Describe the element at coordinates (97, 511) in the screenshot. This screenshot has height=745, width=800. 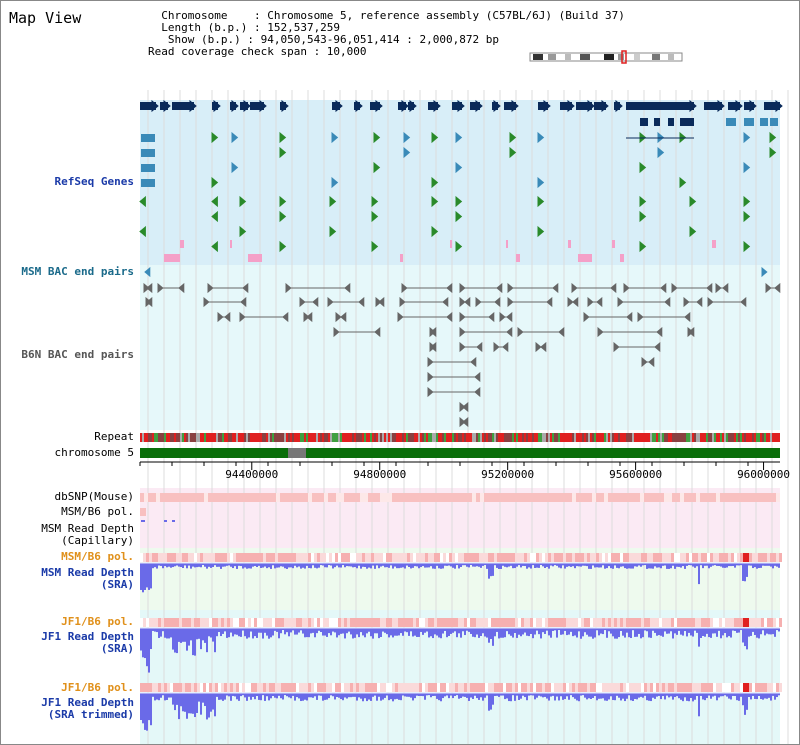
I see `msm-b6-pol-label: MSM/B6 pol.` at that location.